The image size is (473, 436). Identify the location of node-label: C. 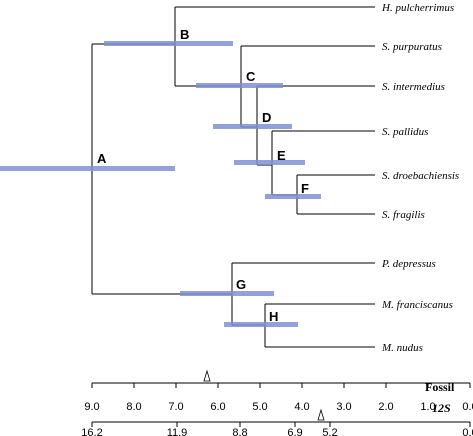
(251, 76).